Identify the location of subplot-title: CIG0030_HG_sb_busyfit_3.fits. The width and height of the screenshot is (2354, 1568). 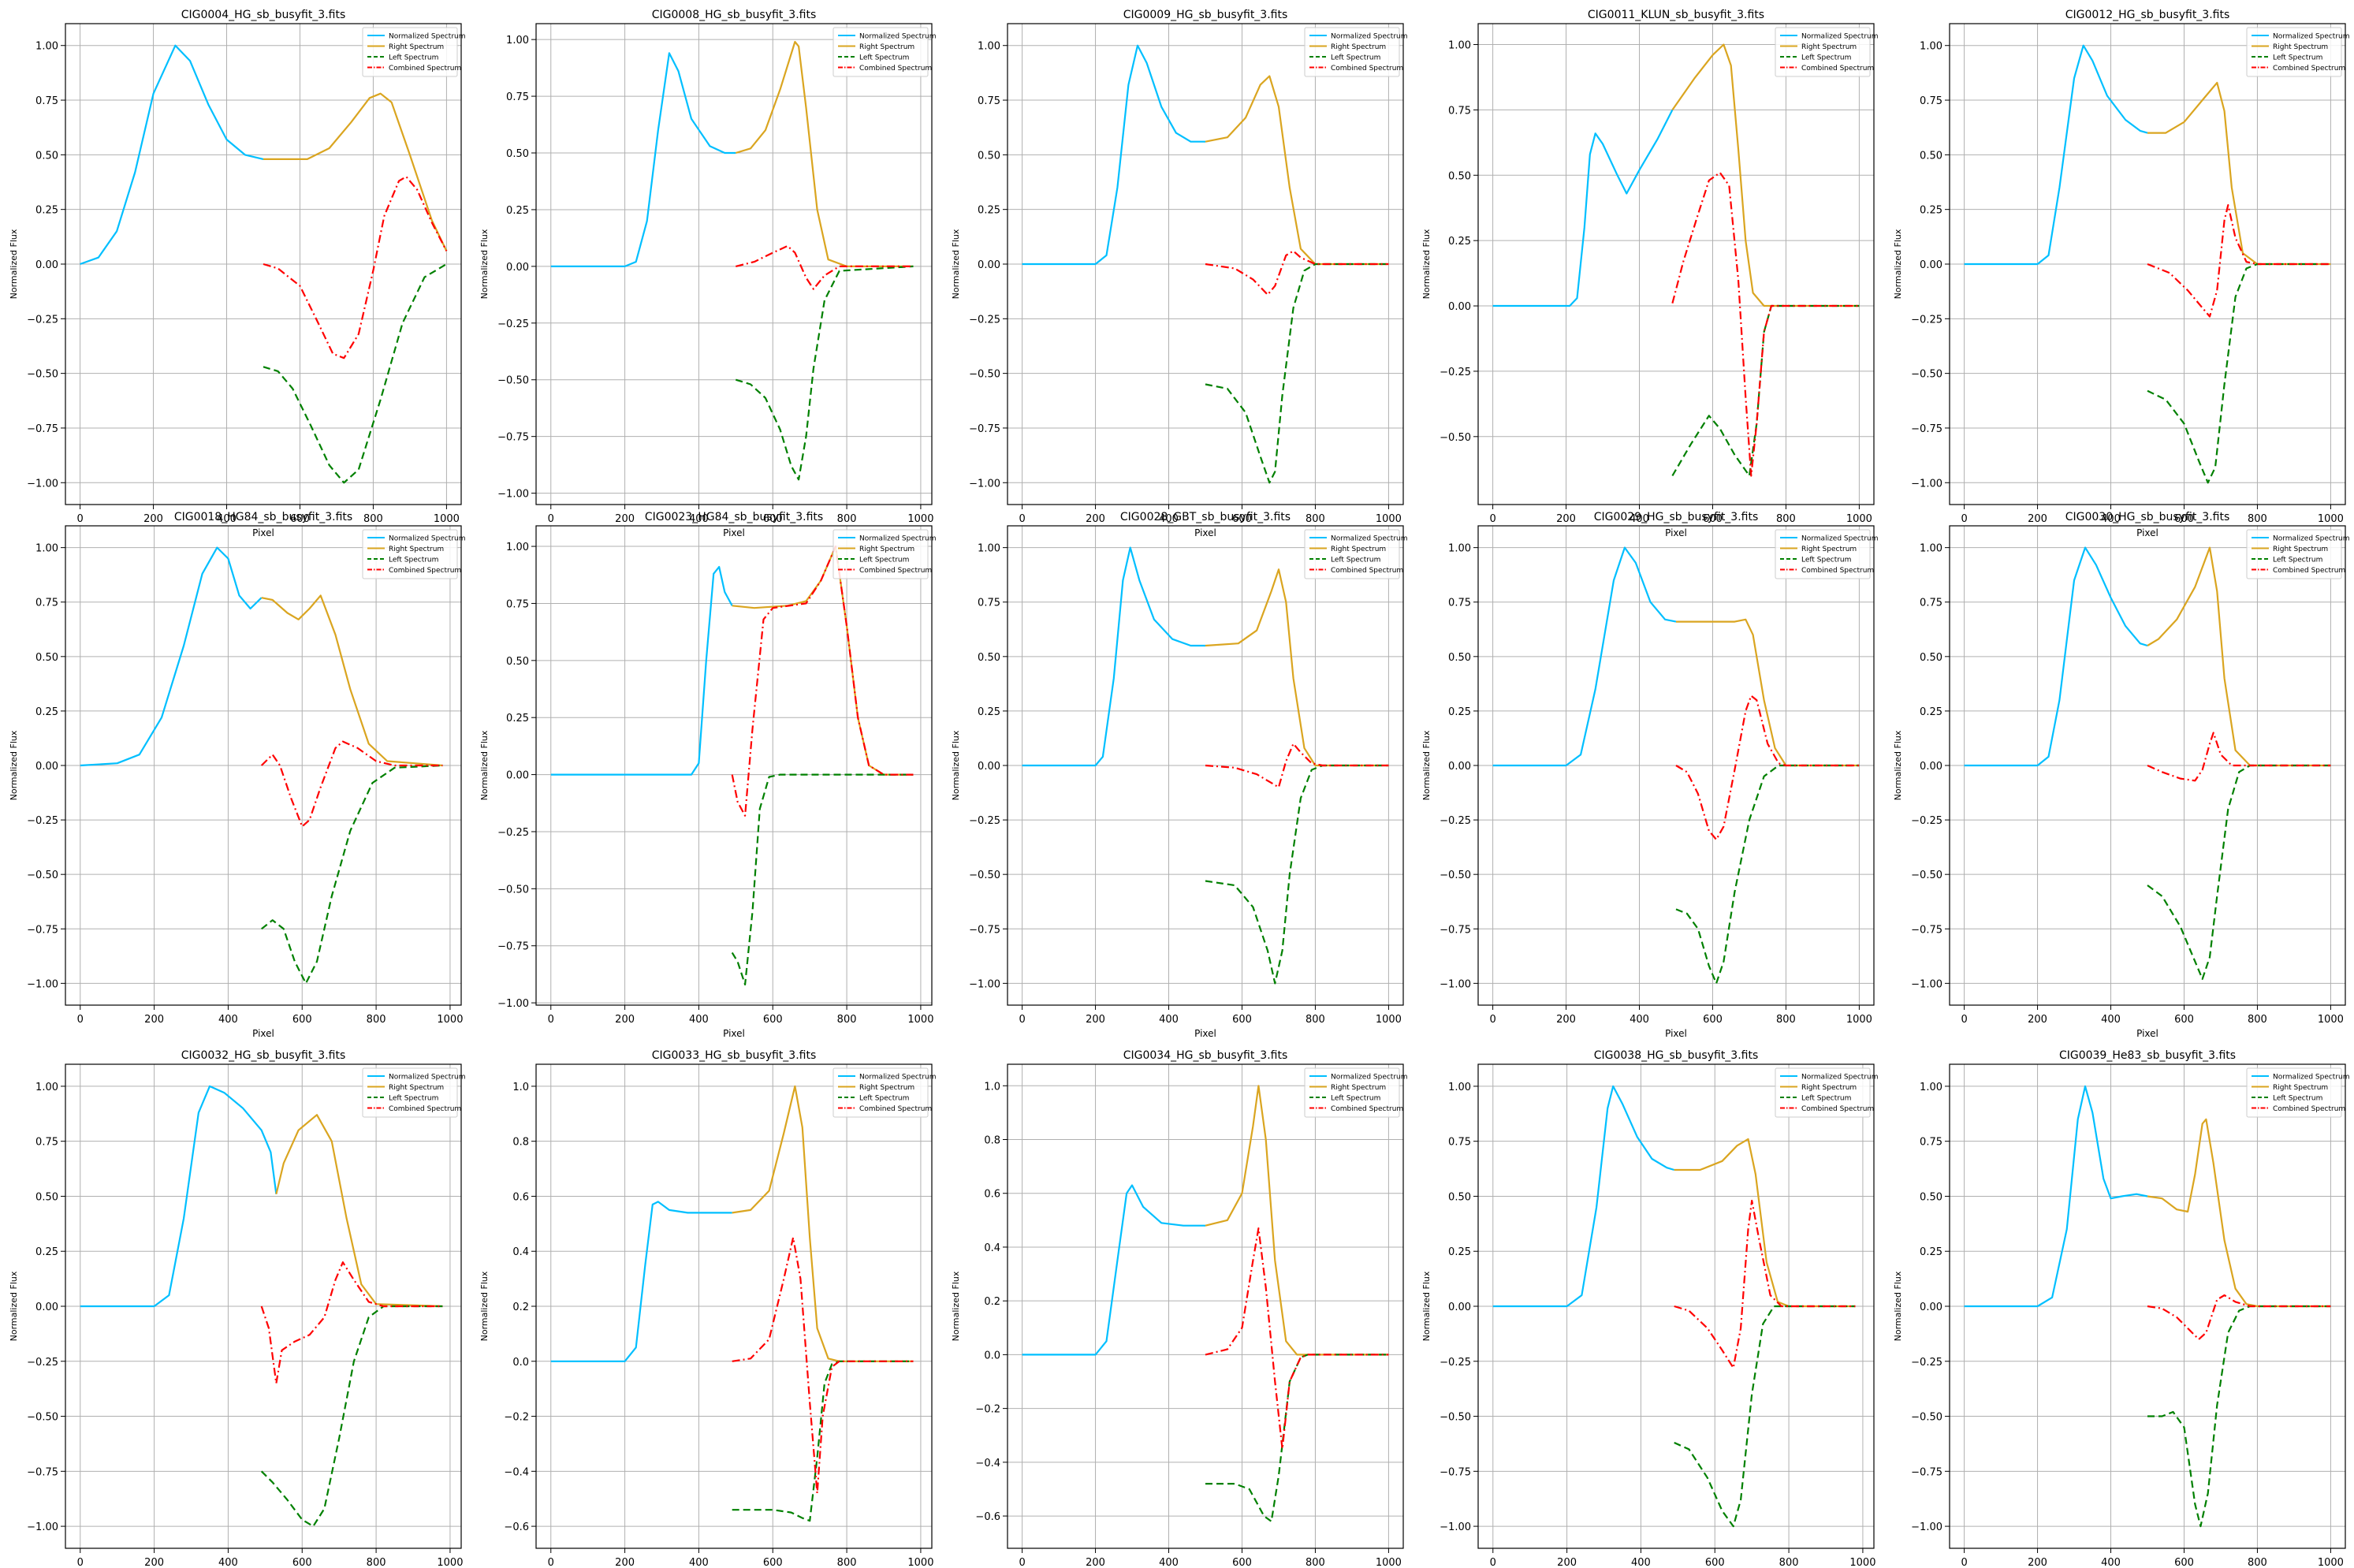
(2147, 517).